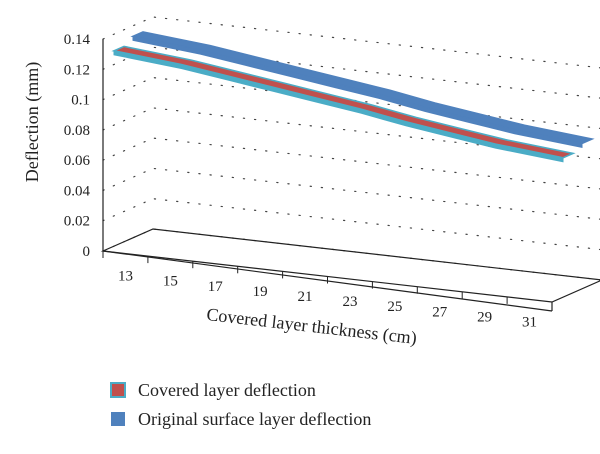  I want to click on legend-label-original: Original surface layer deflection, so click(254, 419).